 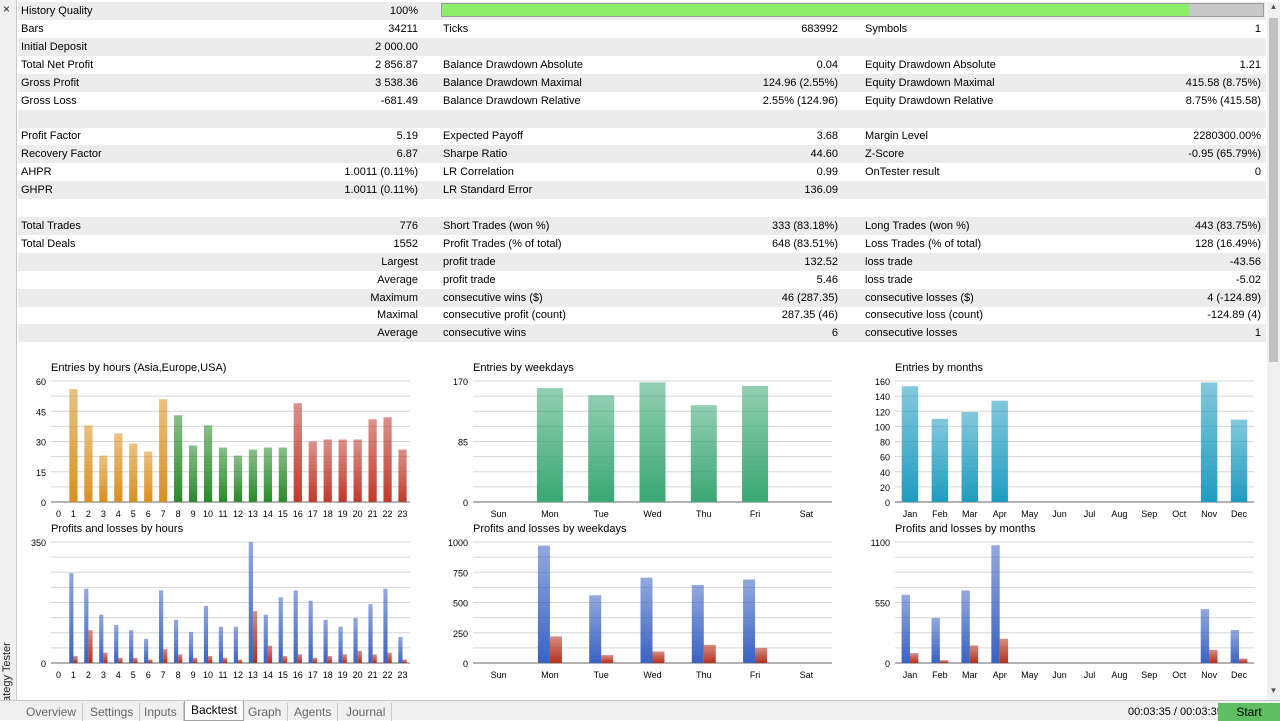 I want to click on tab-backtest: Backtest, so click(x=214, y=711).